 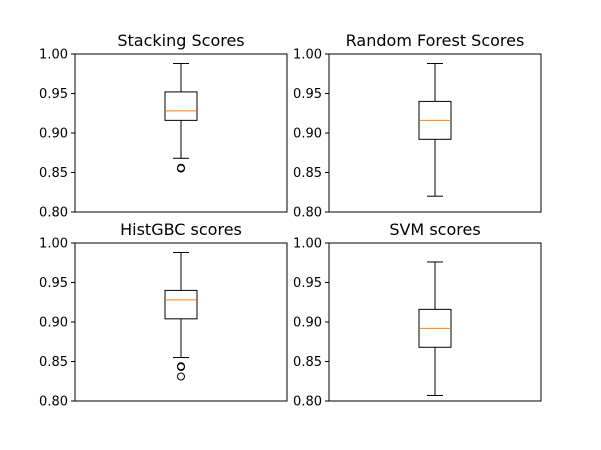 What do you see at coordinates (435, 40) in the screenshot?
I see `subplot-title: Random Forest Scores` at bounding box center [435, 40].